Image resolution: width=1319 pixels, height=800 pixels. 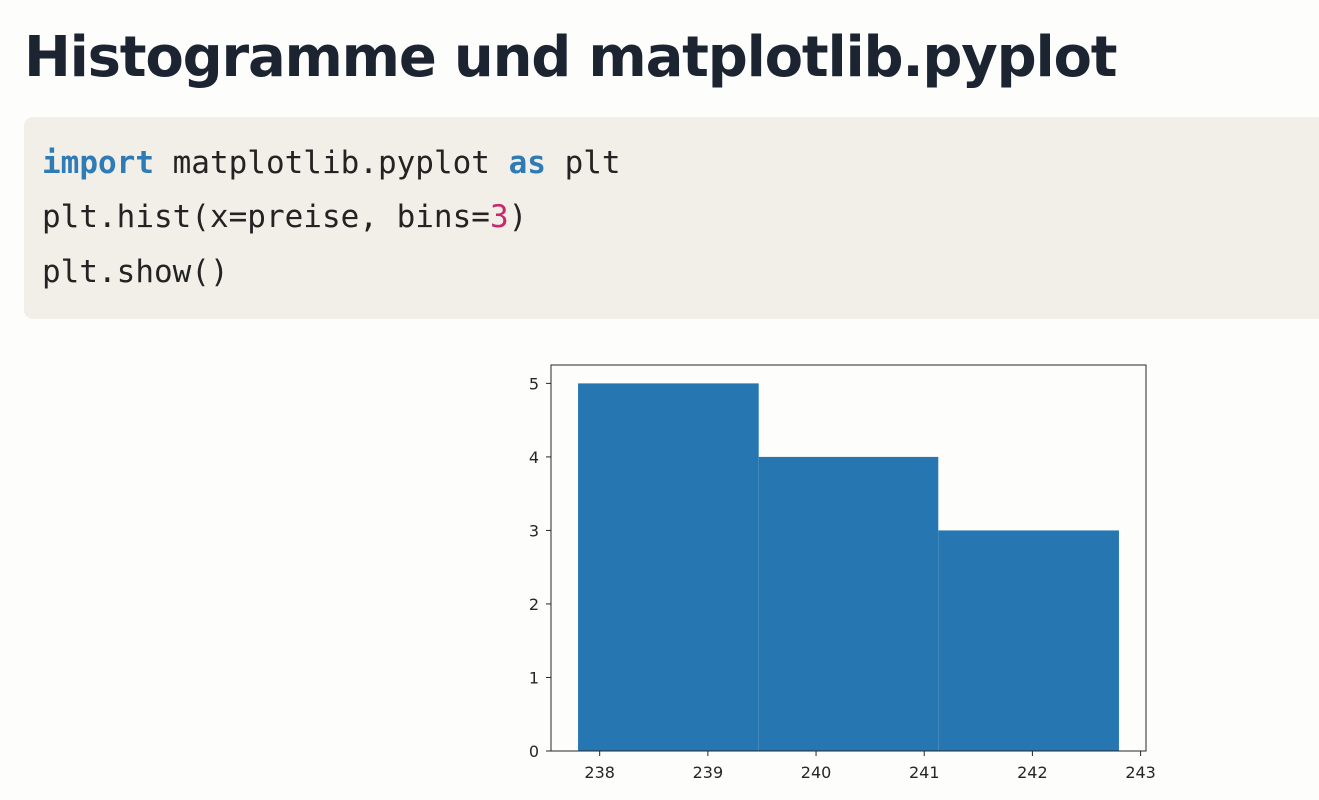 I want to click on code-line-show: plt.show(), so click(x=135, y=272).